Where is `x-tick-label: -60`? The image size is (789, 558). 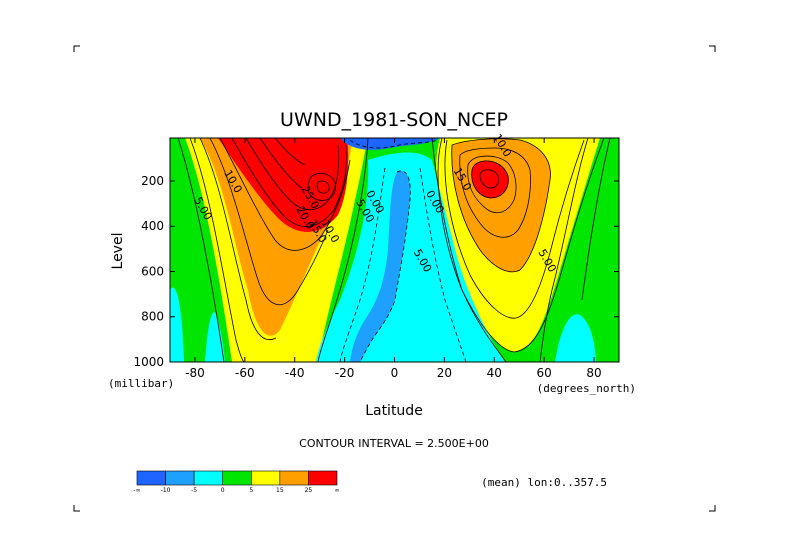 x-tick-label: -60 is located at coordinates (245, 373).